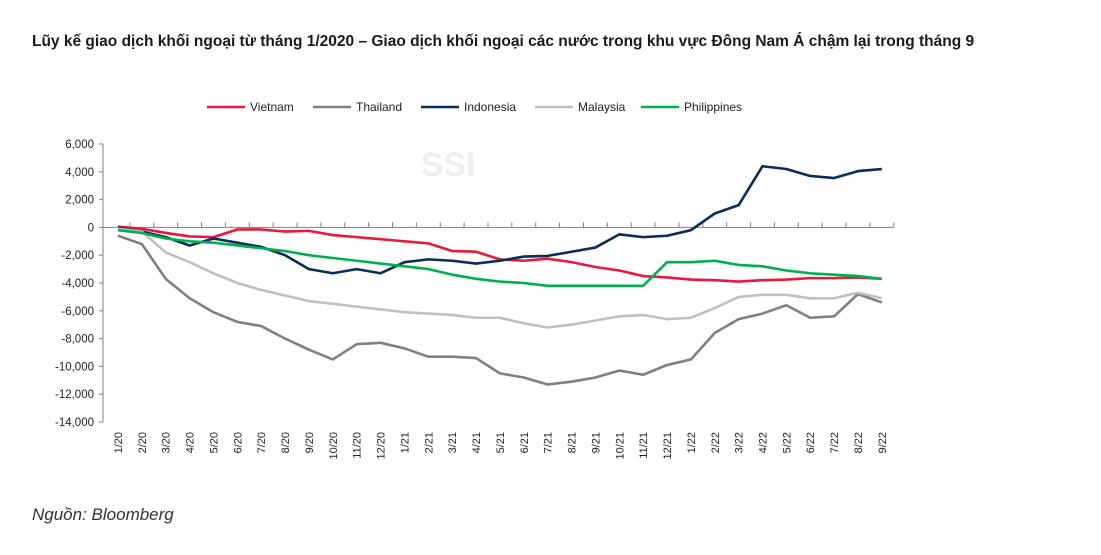 This screenshot has height=555, width=1101. Describe the element at coordinates (167, 442) in the screenshot. I see `x-tick-label: 3/20` at that location.